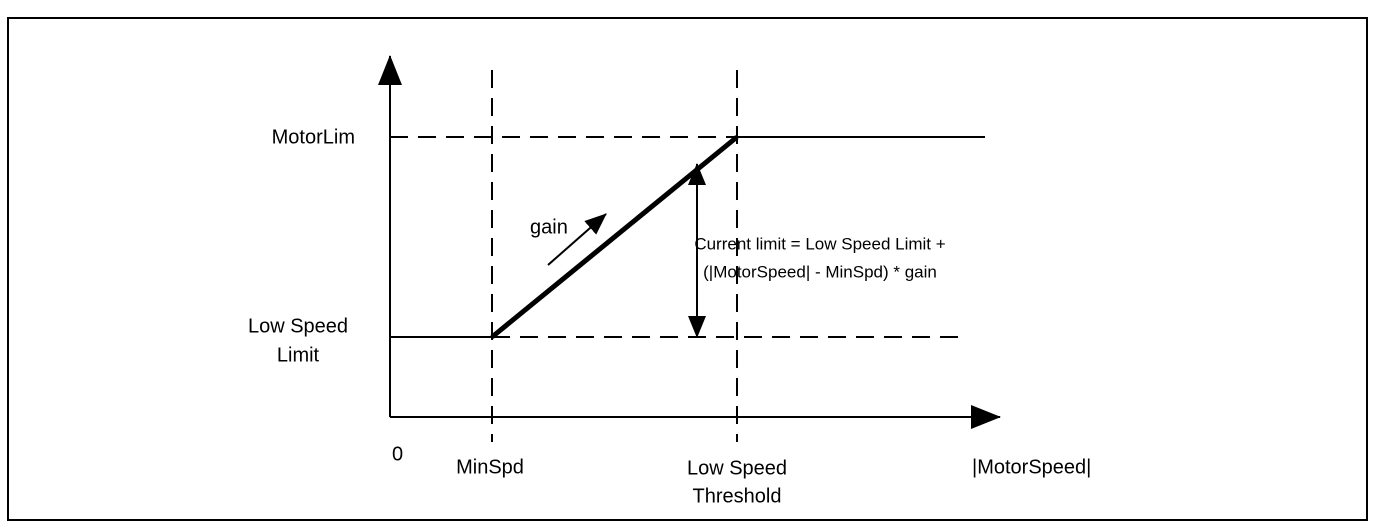 This screenshot has height=524, width=1375. What do you see at coordinates (298, 355) in the screenshot?
I see `y-label: Limit` at bounding box center [298, 355].